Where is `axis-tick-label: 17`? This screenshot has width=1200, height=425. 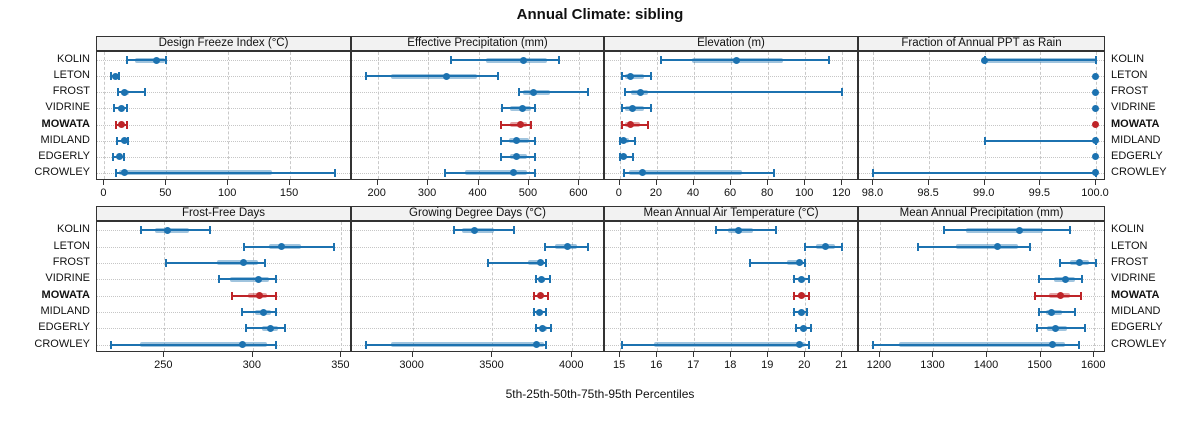
axis-tick-label: 17 is located at coordinates (693, 365).